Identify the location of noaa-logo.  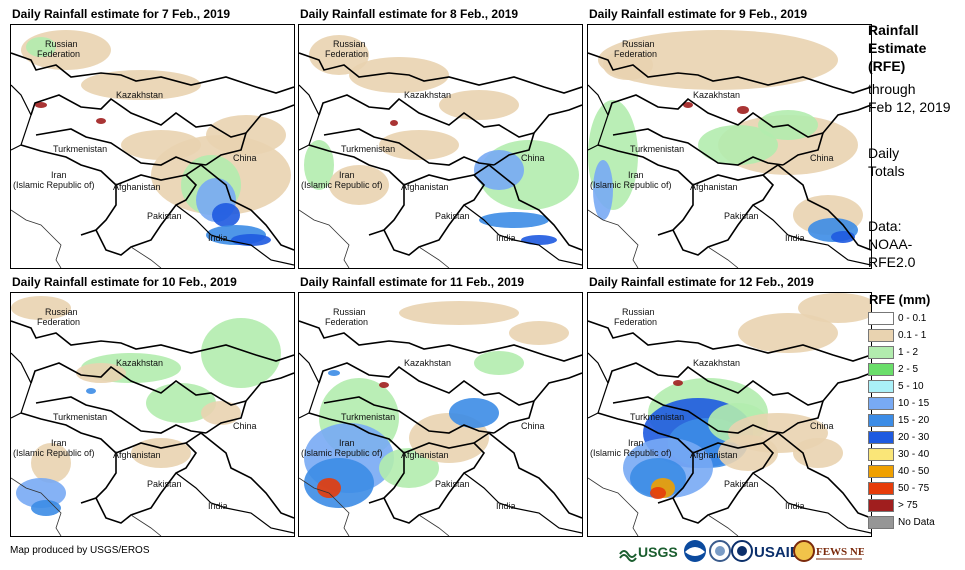
(695, 551).